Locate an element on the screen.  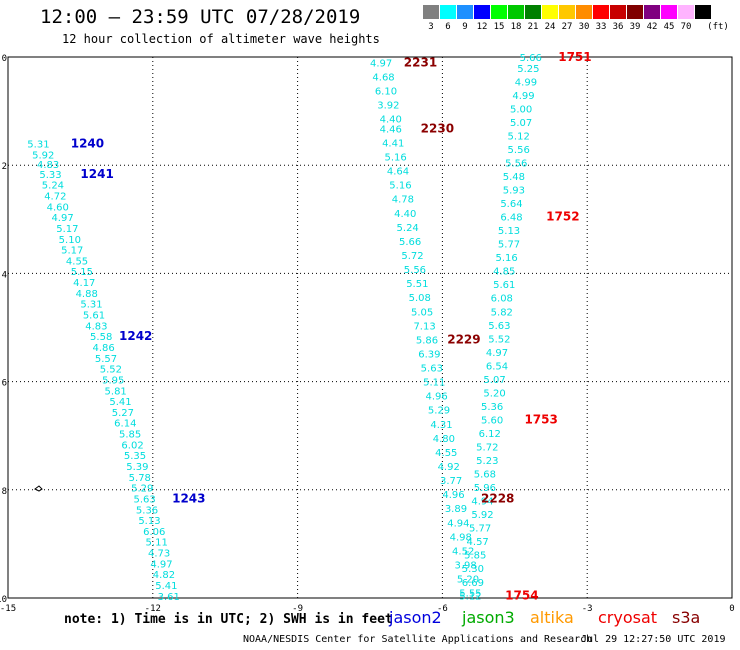
swh-value: 4.57 is located at coordinates (478, 542).